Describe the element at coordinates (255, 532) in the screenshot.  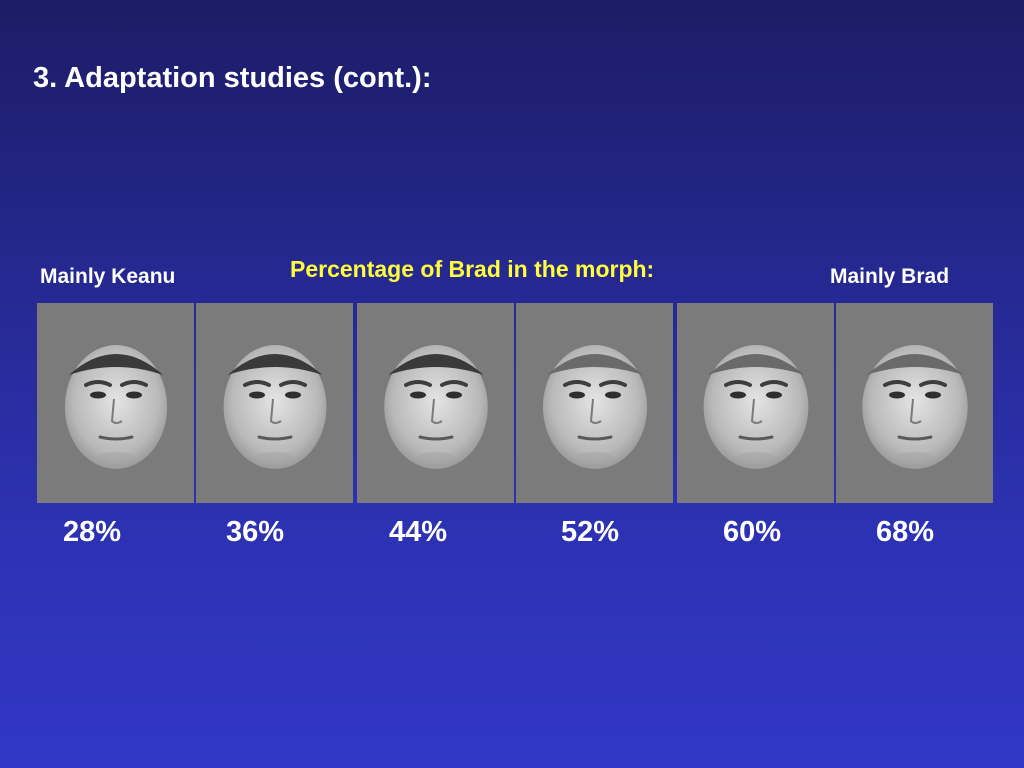
I see `percent-label-2: 36%` at that location.